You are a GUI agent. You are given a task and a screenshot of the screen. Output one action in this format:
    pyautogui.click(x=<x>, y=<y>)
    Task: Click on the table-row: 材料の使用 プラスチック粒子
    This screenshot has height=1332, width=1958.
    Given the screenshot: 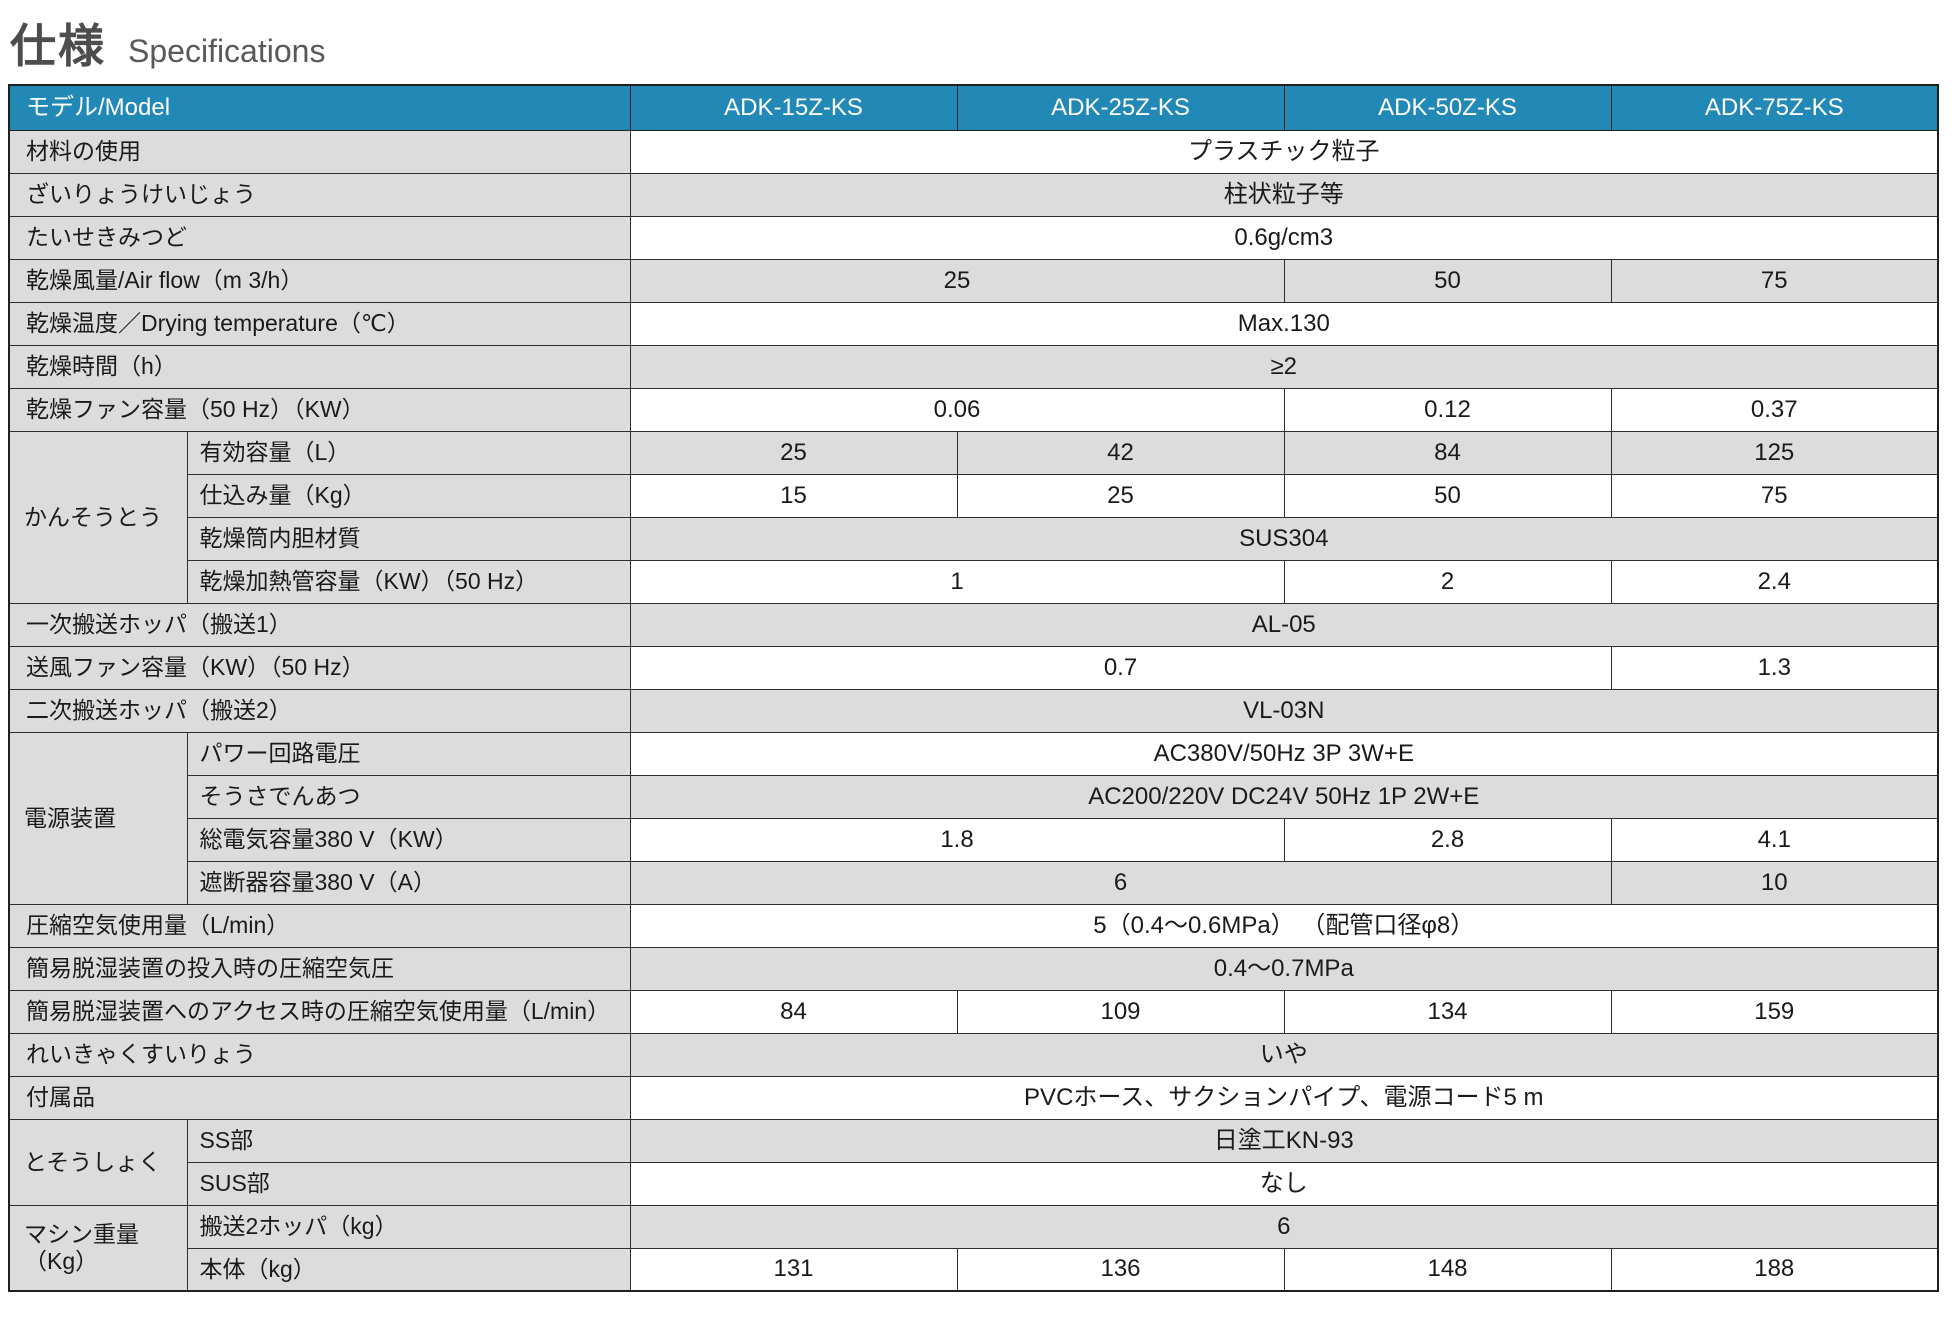 What is the action you would take?
    pyautogui.click(x=973, y=151)
    